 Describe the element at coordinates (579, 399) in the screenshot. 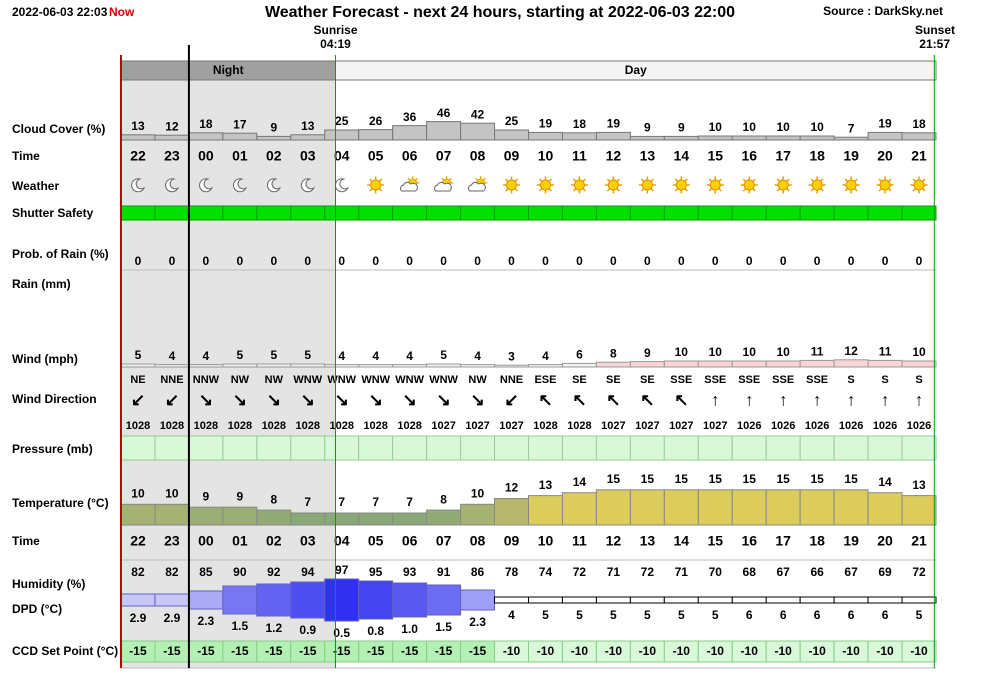

I see `wind-arrow: ↖` at that location.